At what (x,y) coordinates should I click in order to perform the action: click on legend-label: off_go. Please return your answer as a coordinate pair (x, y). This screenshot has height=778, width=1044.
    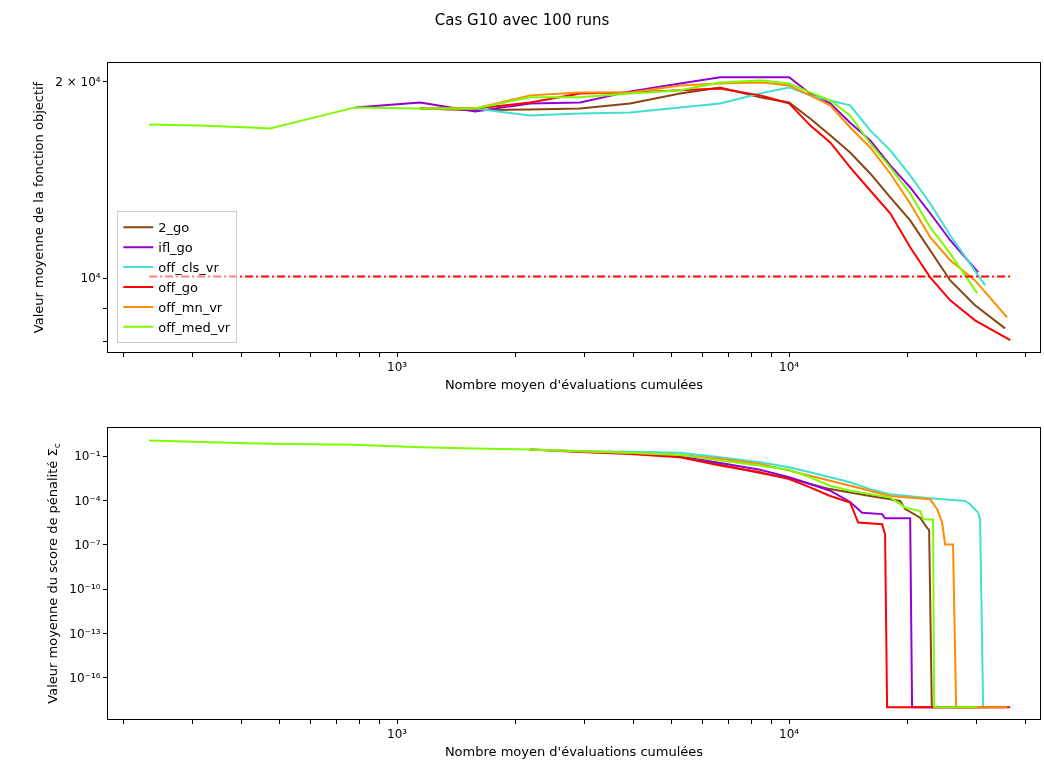
    Looking at the image, I should click on (178, 288).